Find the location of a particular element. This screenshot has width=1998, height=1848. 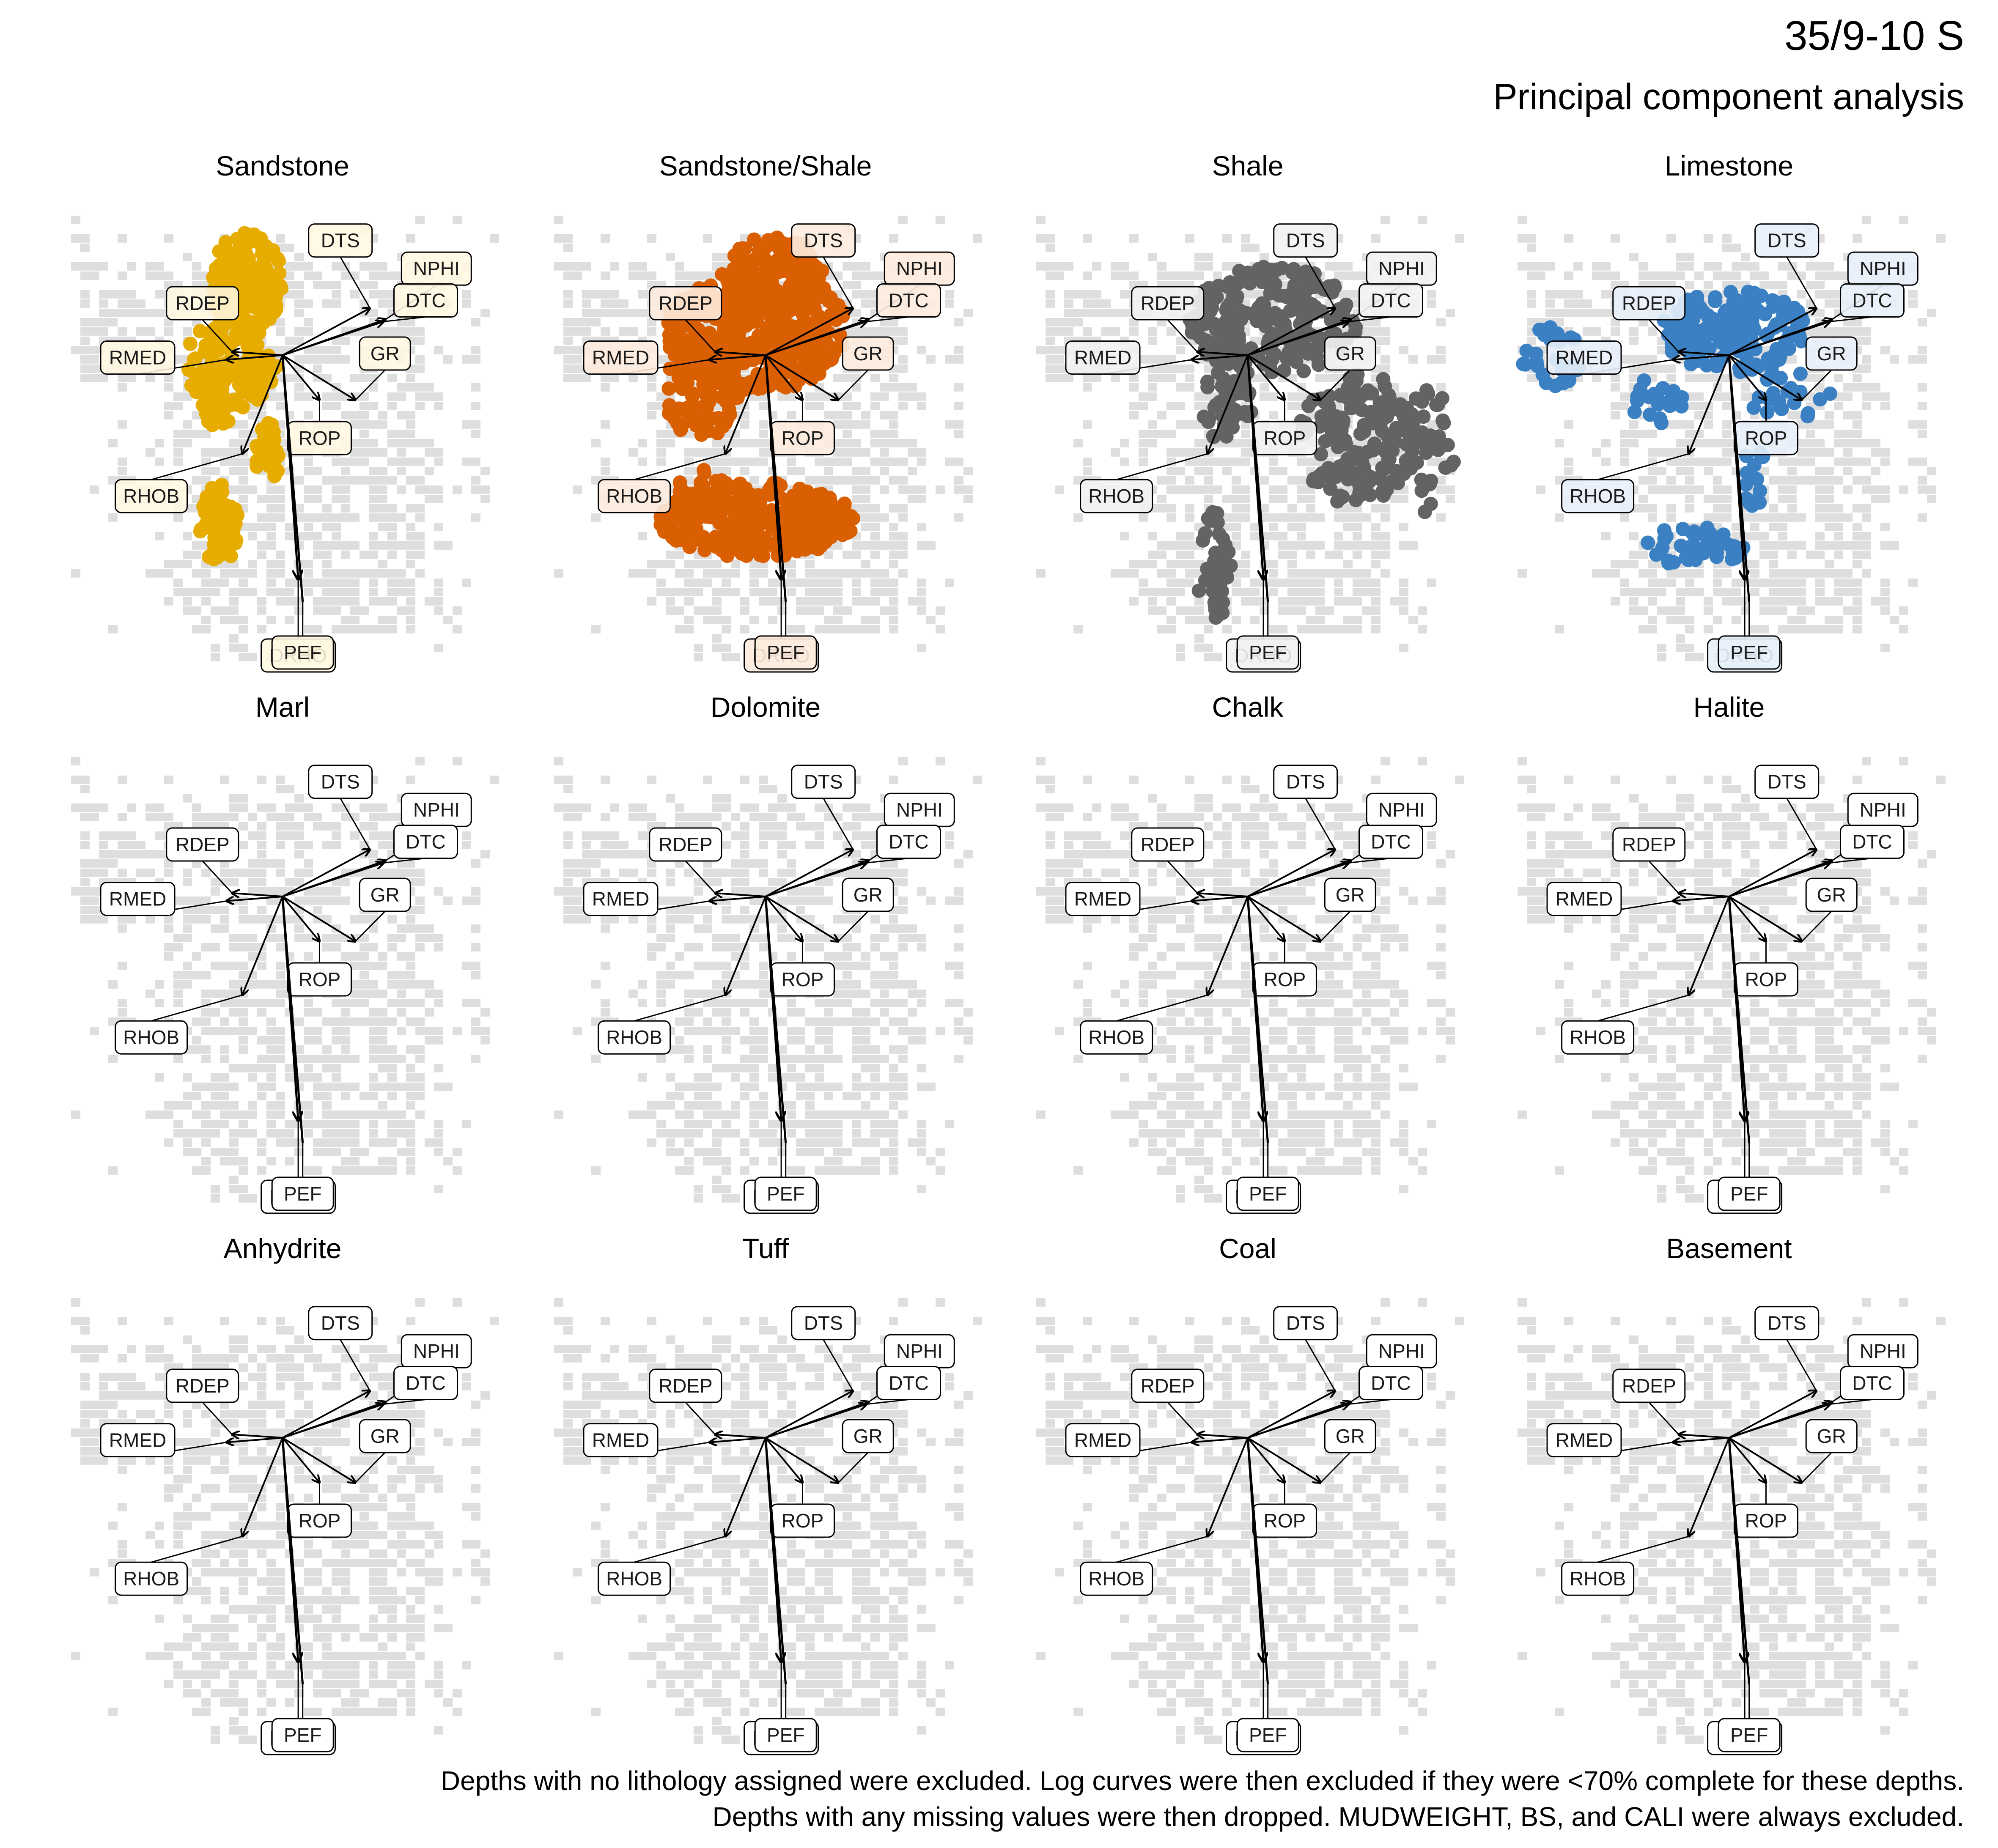

facet-marl: MarlDTSNPHIDTCRDEPRMEDGRRHOBROPDRHOPEF is located at coordinates (285, 952).